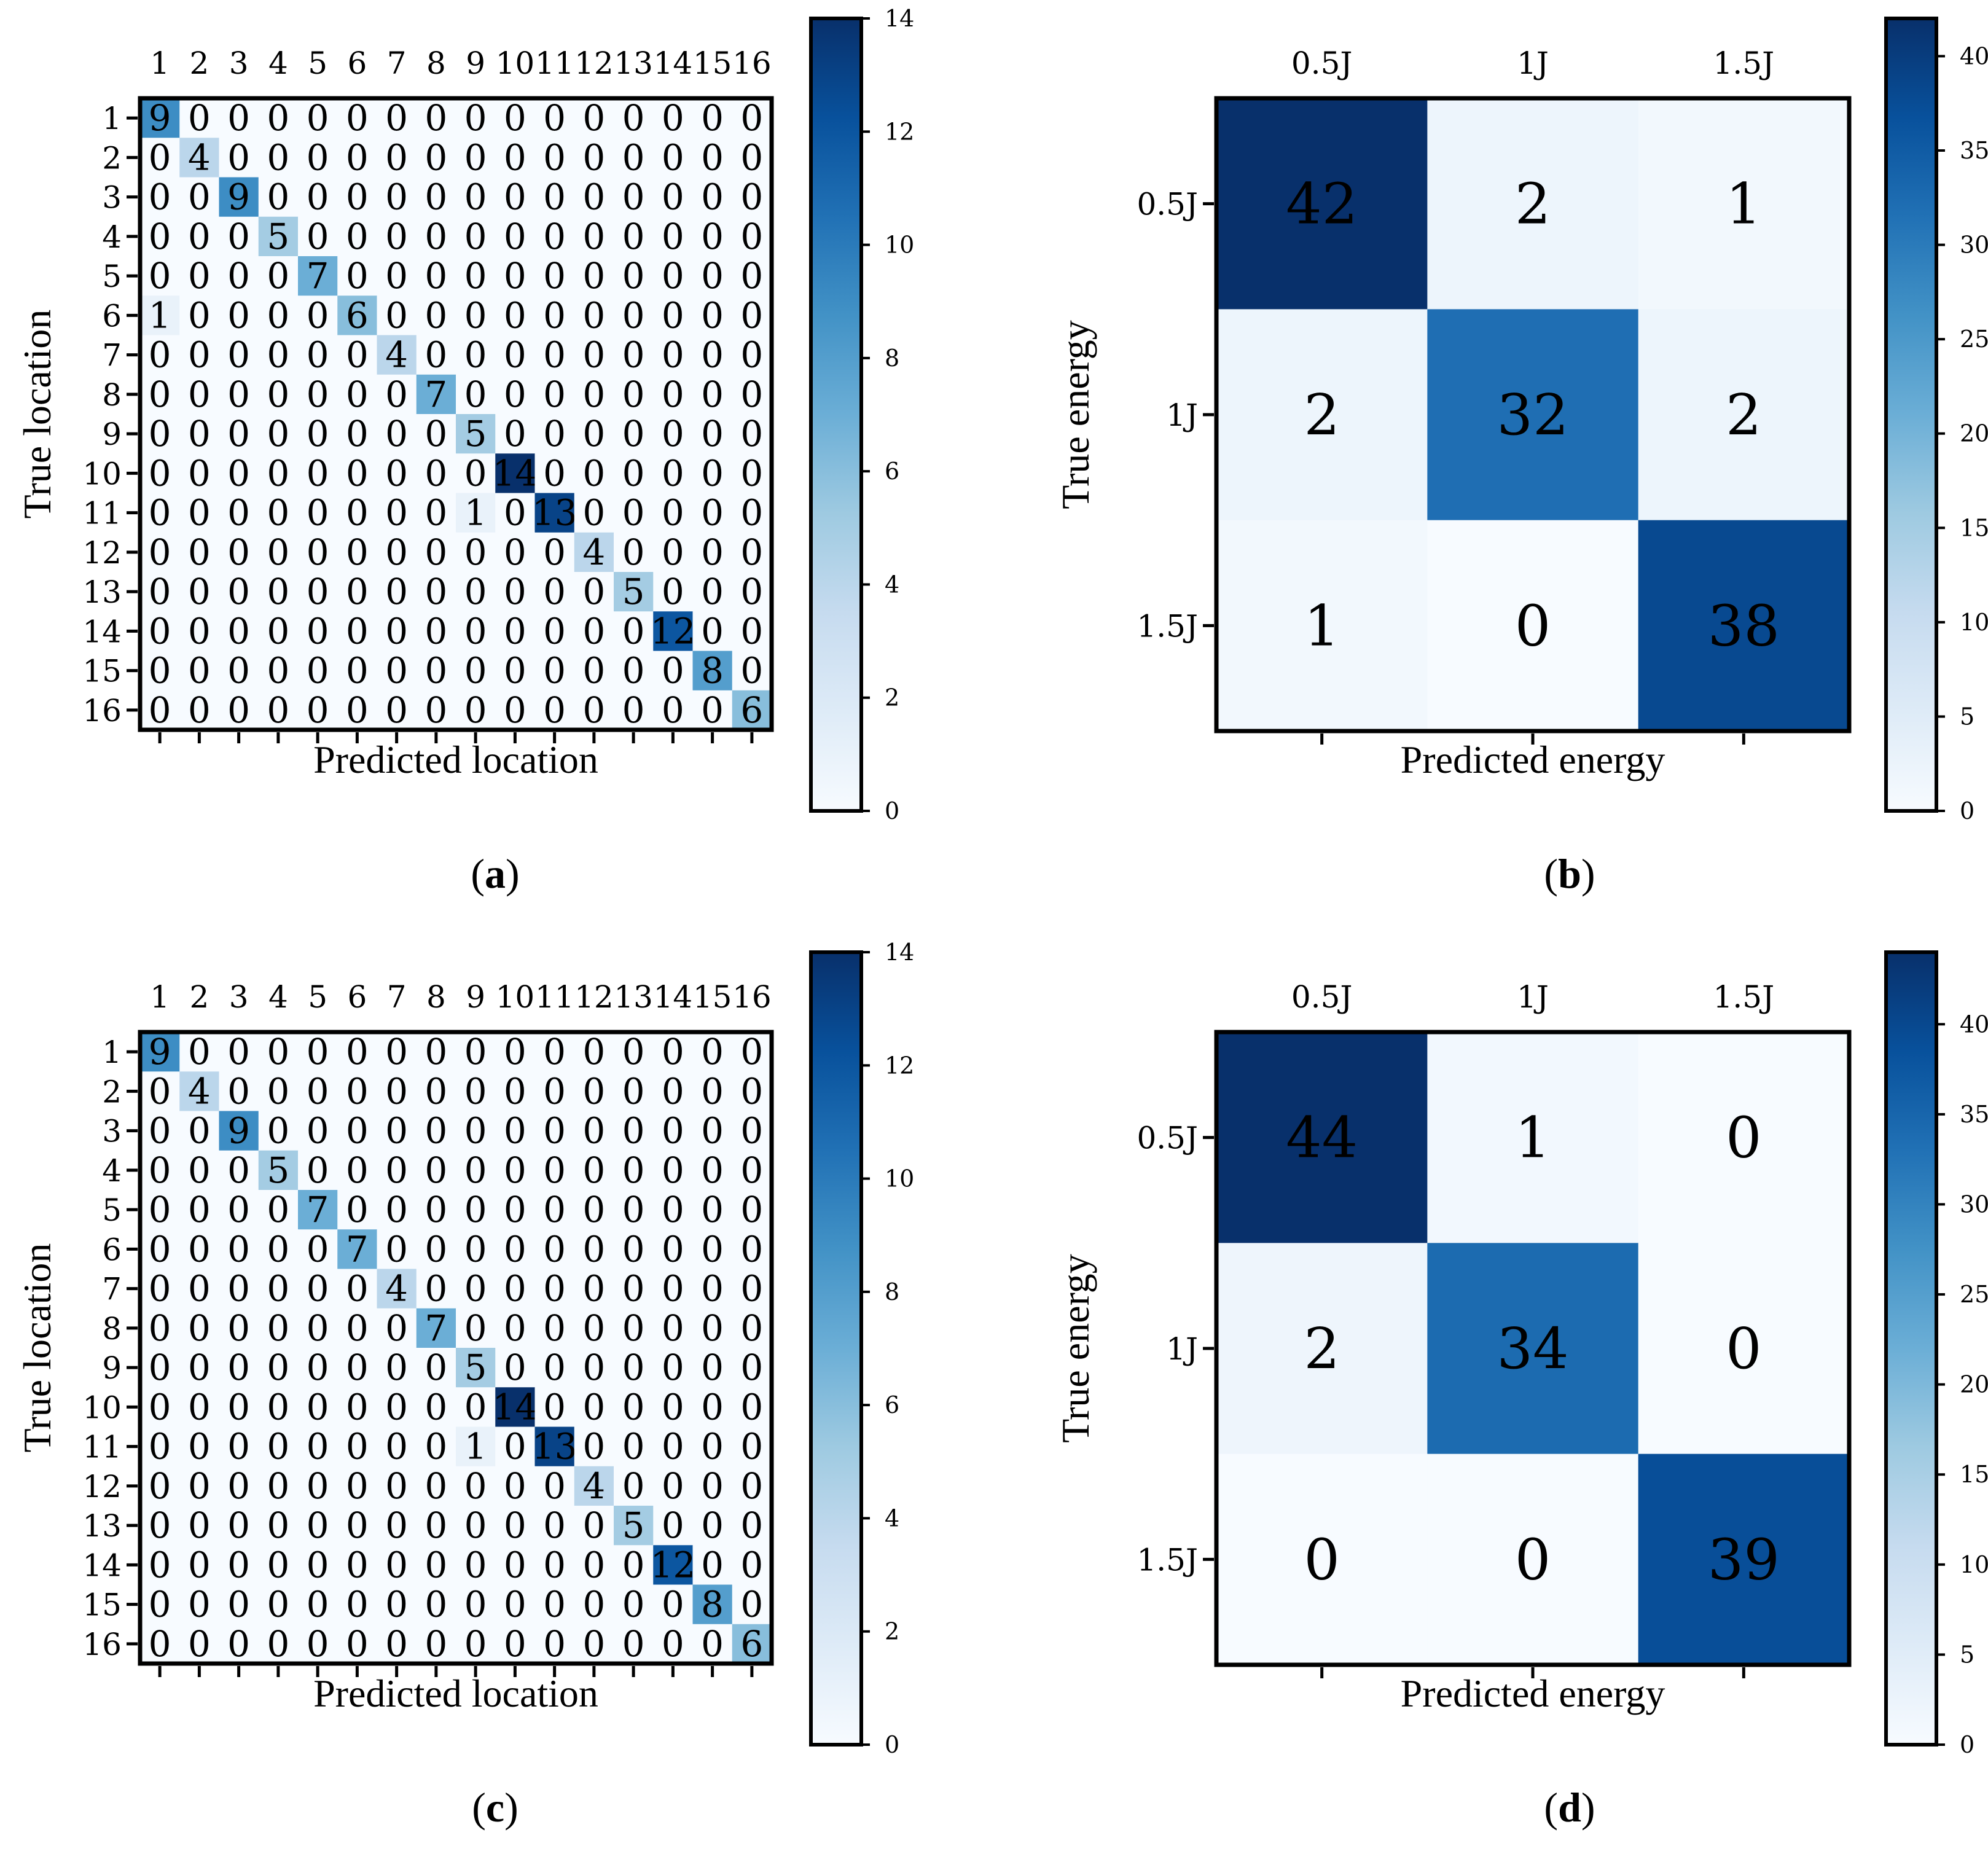  What do you see at coordinates (1744, 204) in the screenshot?
I see `cell-value: 1` at bounding box center [1744, 204].